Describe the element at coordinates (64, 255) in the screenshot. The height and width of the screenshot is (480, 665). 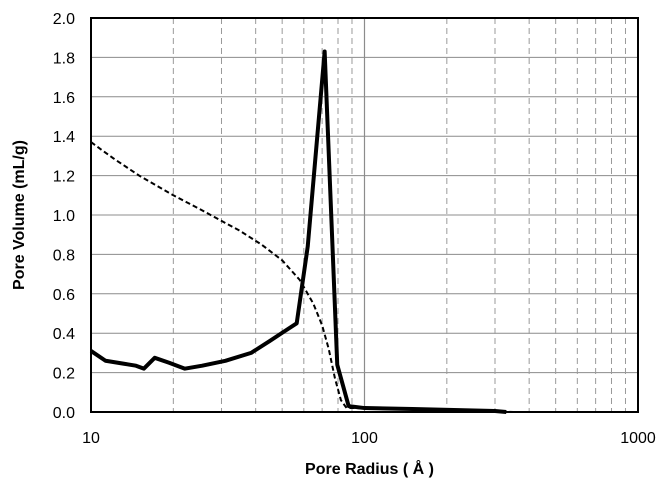
I see `y-tick-label: 0.8` at that location.